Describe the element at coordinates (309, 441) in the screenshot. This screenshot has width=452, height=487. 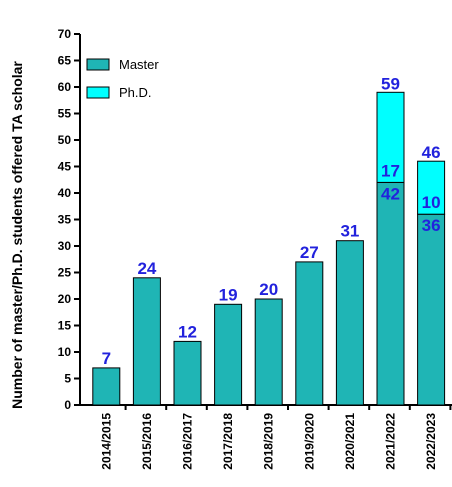
I see `x-tick-label: 2019/2020` at that location.